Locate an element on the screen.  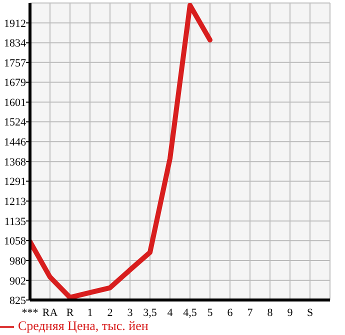
x-tick-label: 4 is located at coordinates (170, 312).